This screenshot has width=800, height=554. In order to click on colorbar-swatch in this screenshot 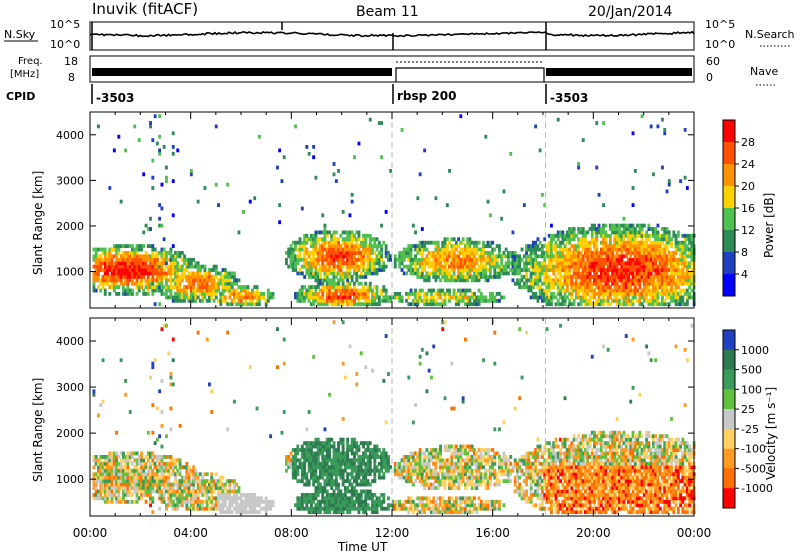, I will do `click(729, 219)`.